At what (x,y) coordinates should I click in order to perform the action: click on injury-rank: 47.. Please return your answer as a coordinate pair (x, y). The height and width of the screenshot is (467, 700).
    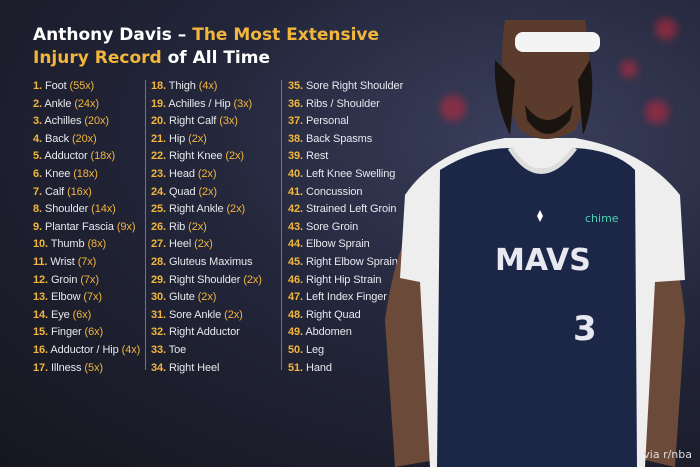
    Looking at the image, I should click on (295, 297).